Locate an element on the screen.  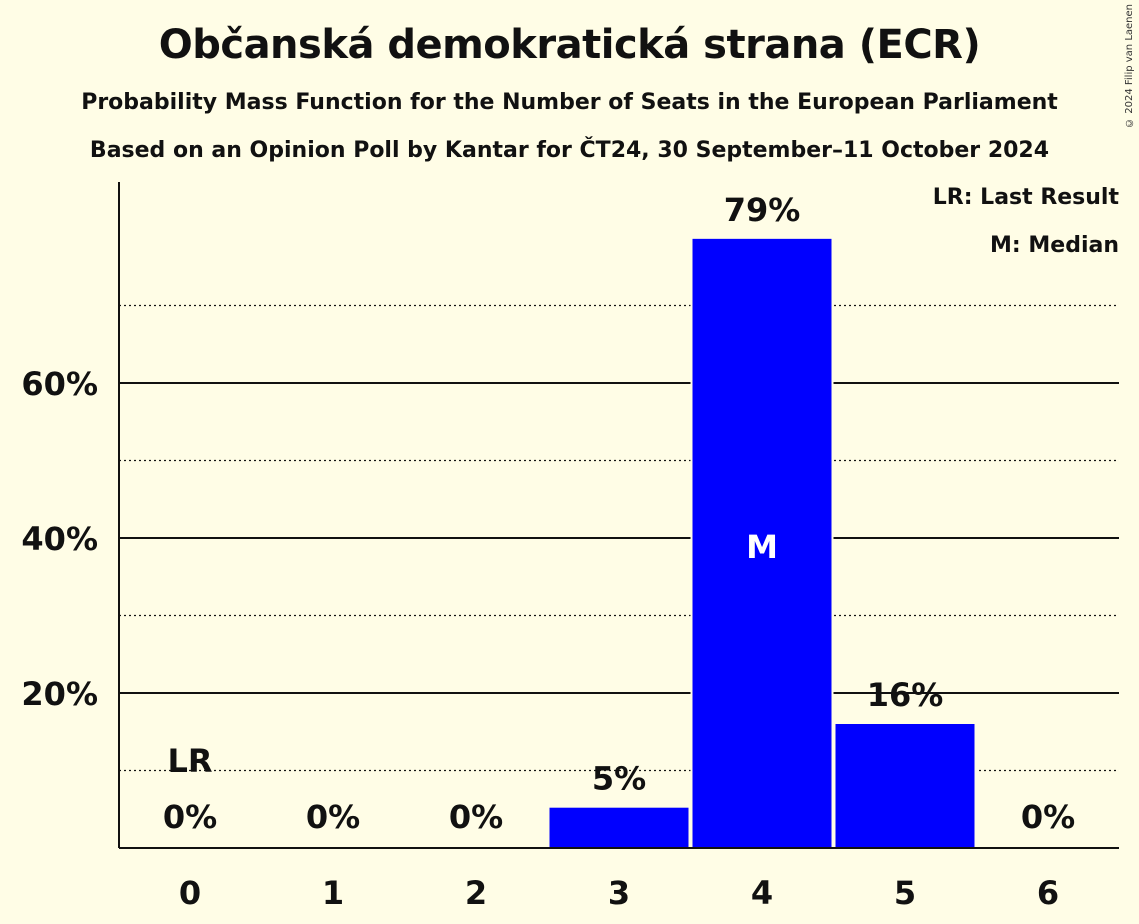
x-tick-label: 3 is located at coordinates (619, 893).